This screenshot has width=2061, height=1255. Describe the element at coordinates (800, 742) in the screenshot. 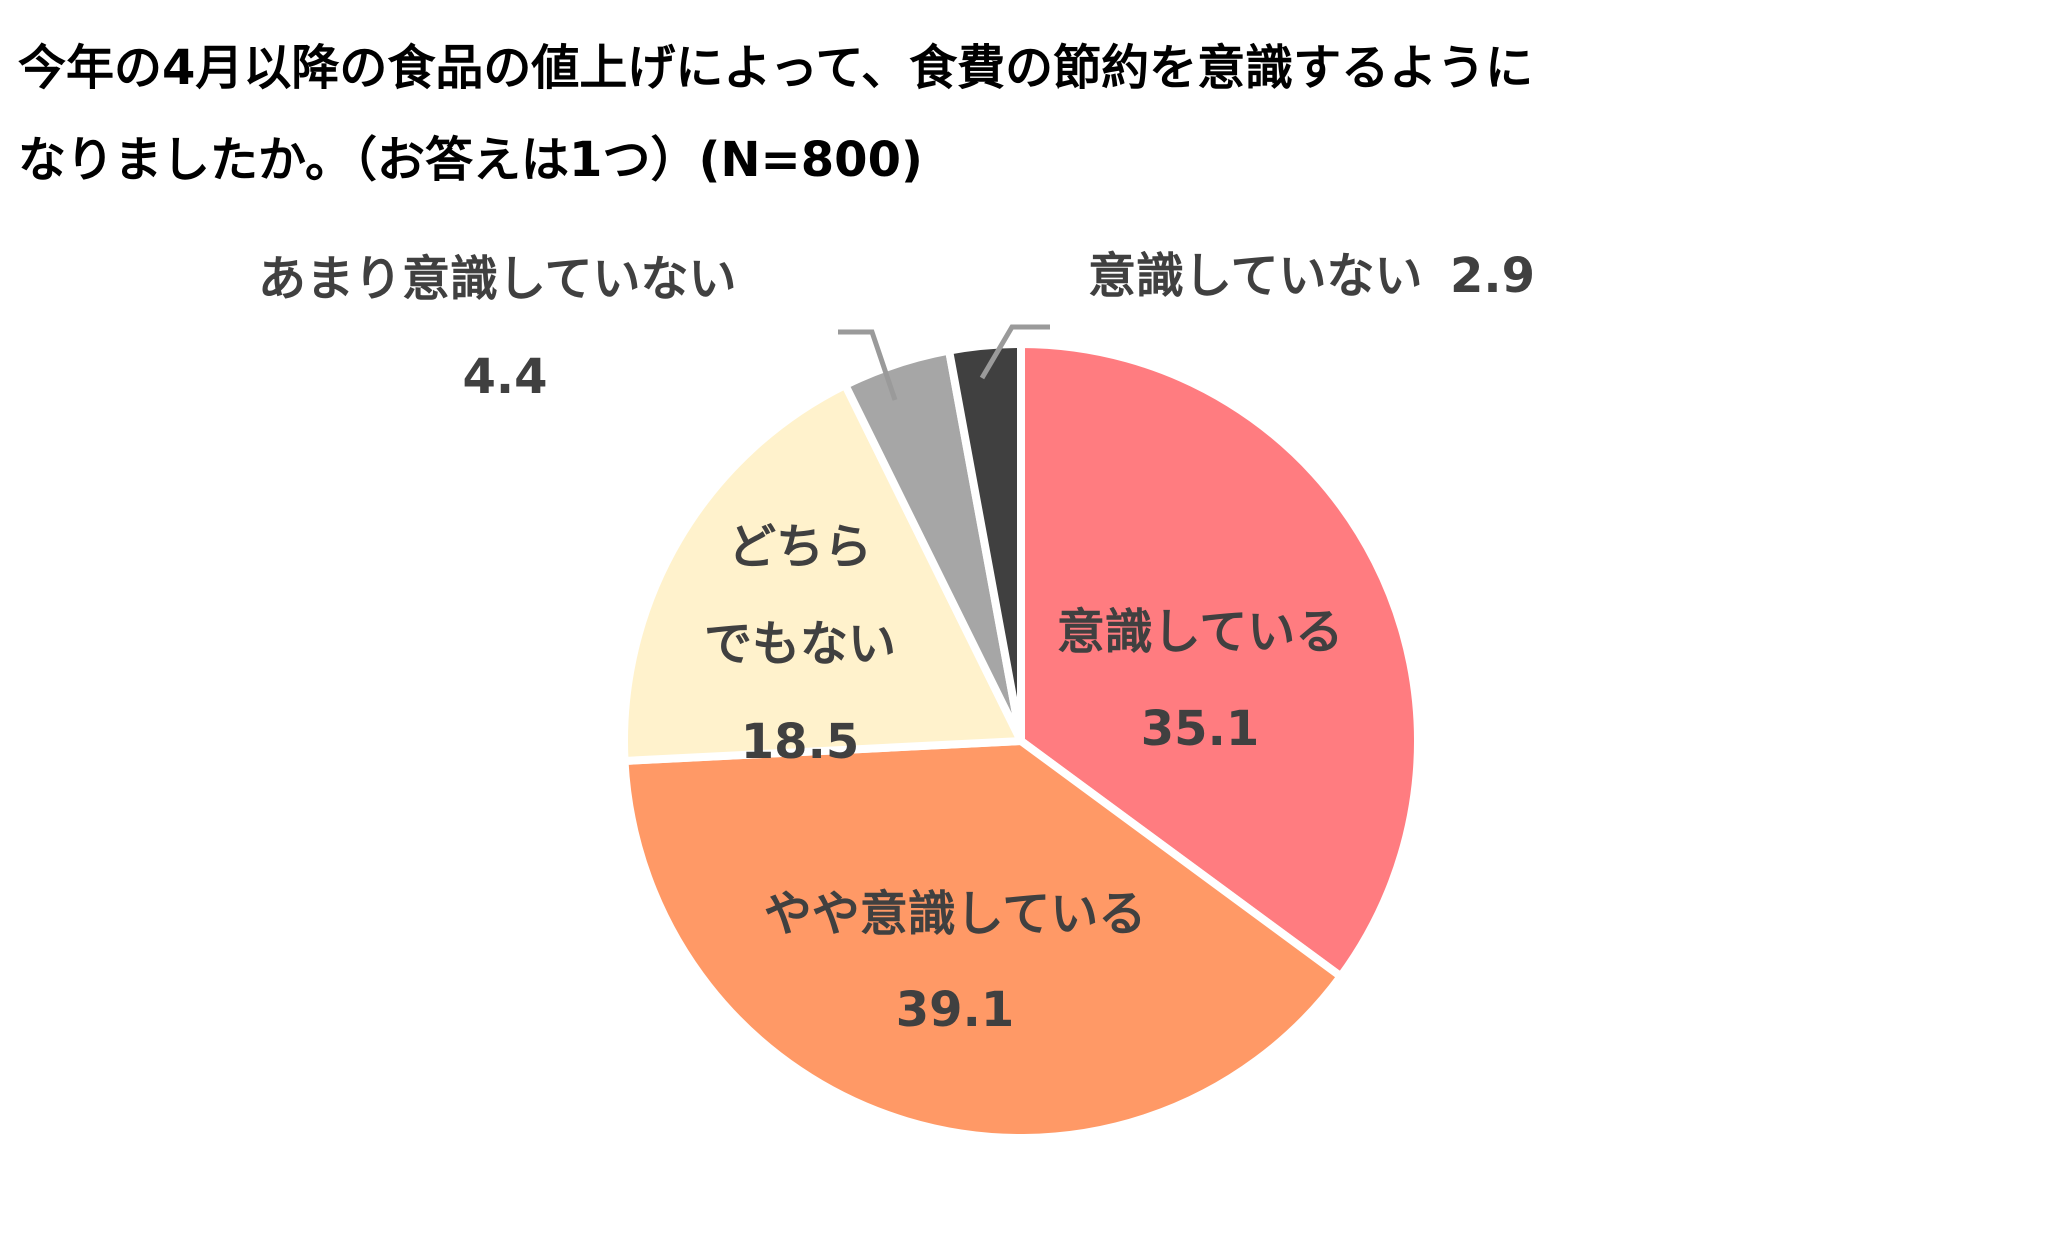

I see `slice-value-3: 18.5` at that location.